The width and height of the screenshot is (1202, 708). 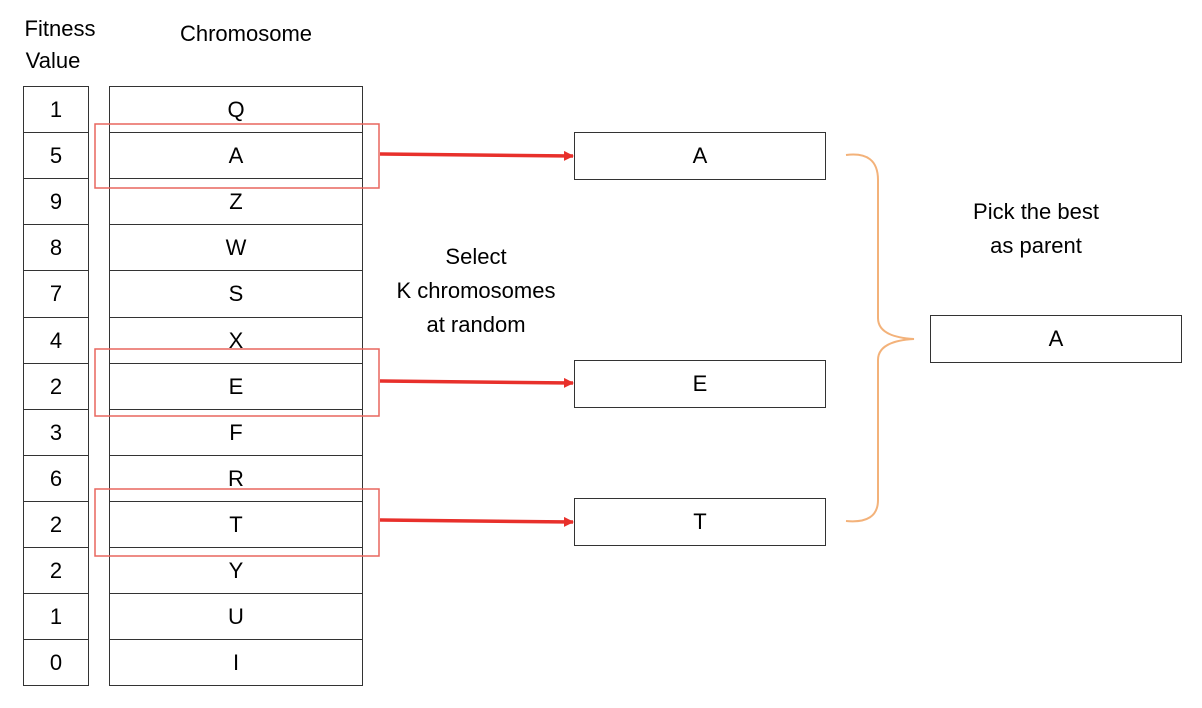 What do you see at coordinates (476, 521) in the screenshot?
I see `arrow-t` at bounding box center [476, 521].